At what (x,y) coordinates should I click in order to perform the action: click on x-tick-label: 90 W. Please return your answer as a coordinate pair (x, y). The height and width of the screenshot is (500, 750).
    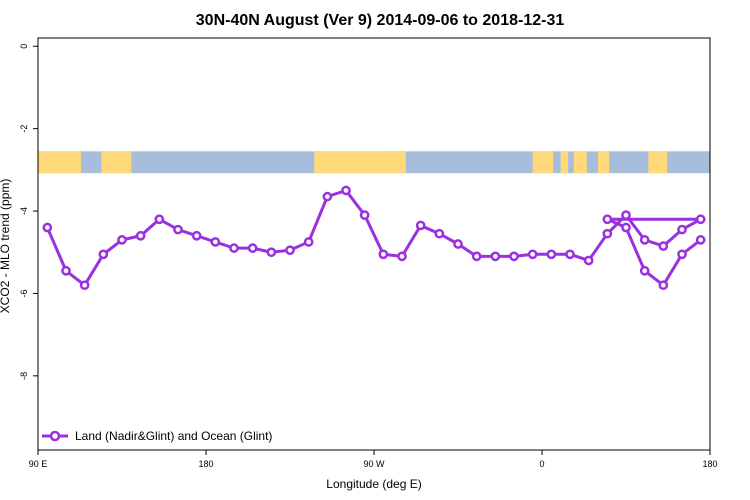
    Looking at the image, I should click on (374, 464).